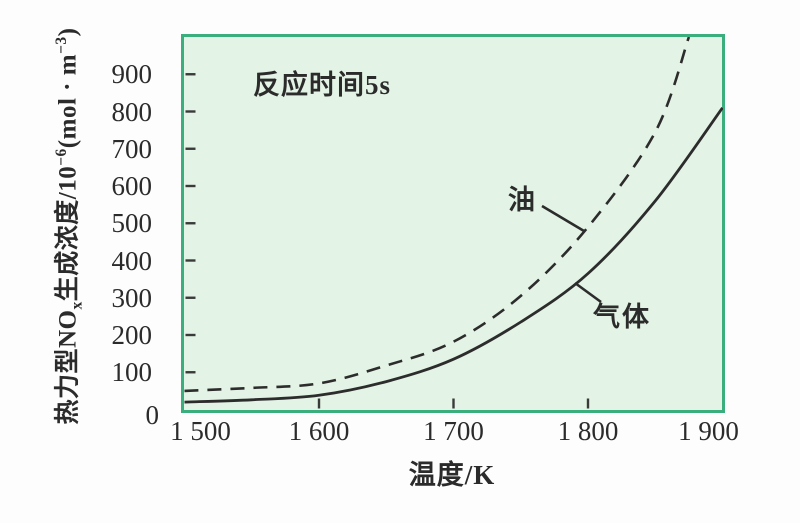 The width and height of the screenshot is (800, 523). Describe the element at coordinates (132, 335) in the screenshot. I see `y-tick-label: 200` at that location.